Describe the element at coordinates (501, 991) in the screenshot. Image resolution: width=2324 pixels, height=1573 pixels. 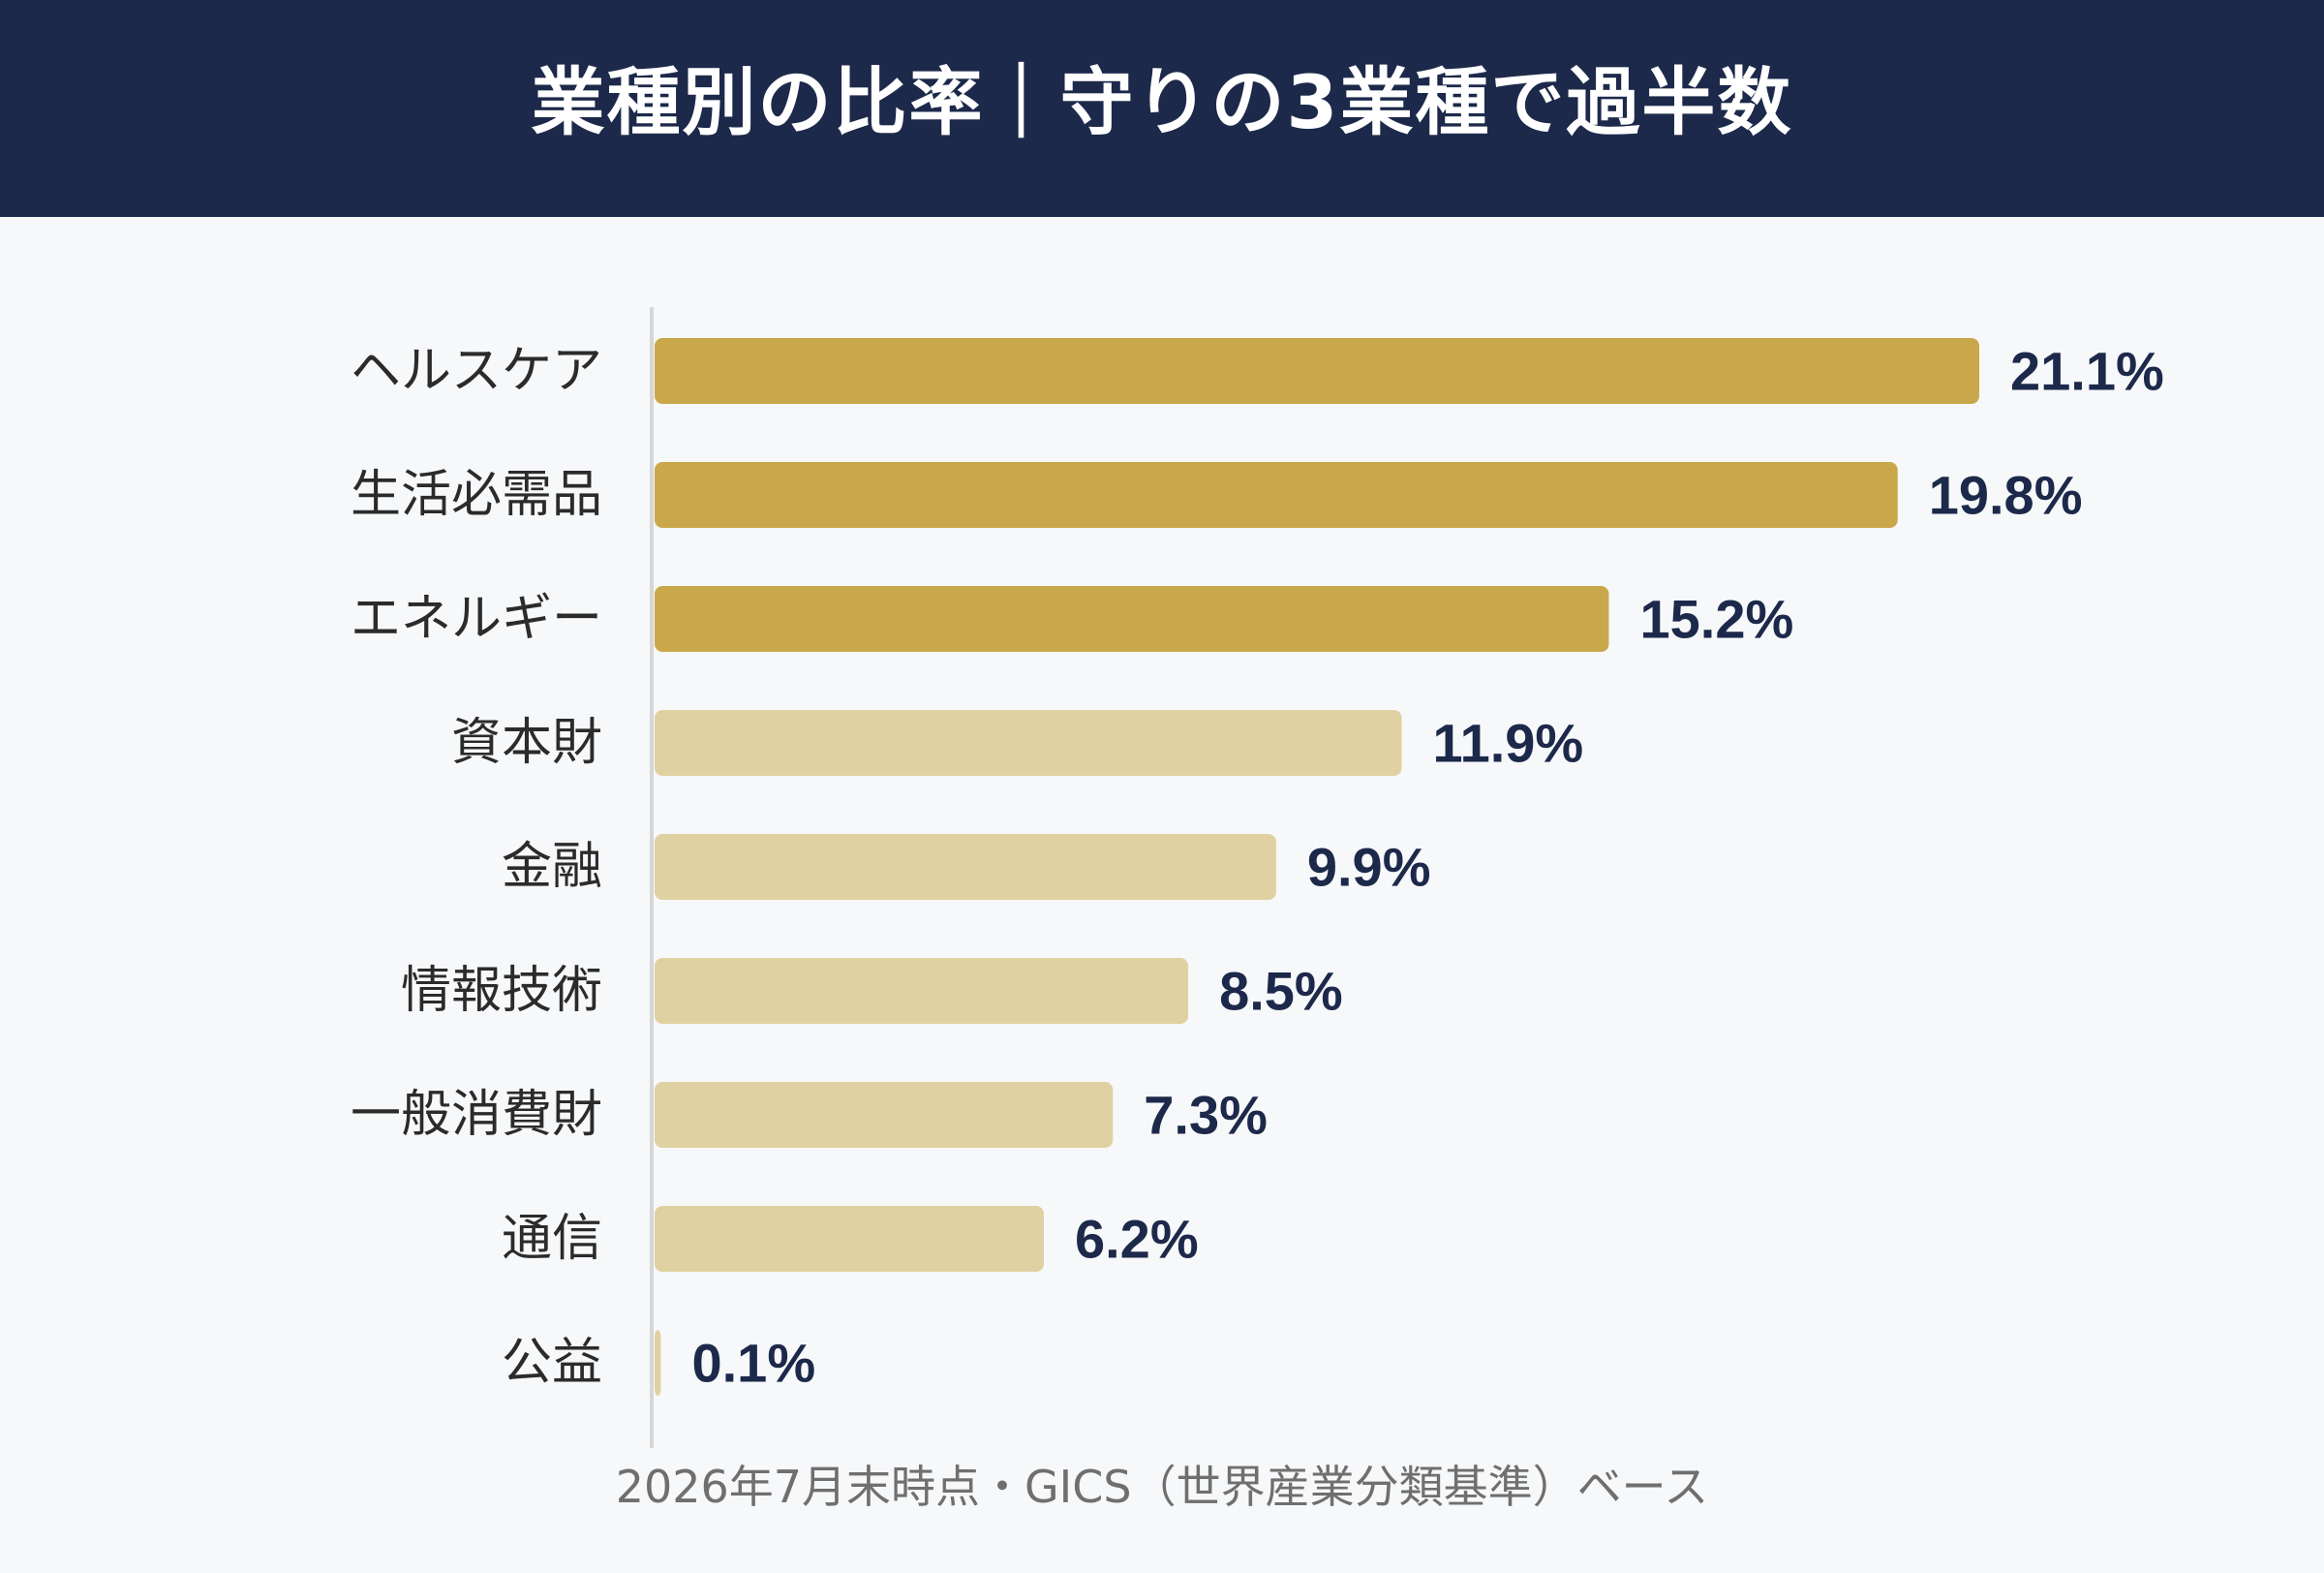
I see `category-label-6: 情報技術` at that location.